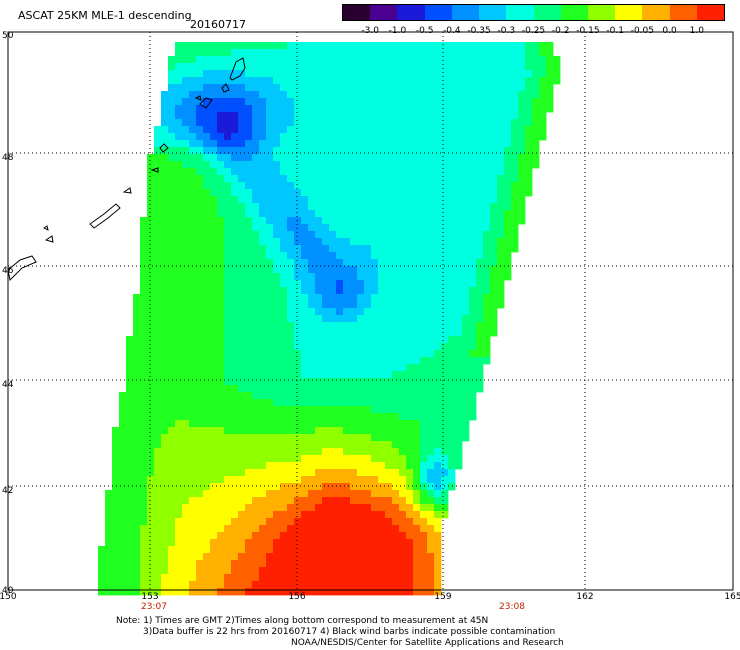 This screenshot has width=740, height=650. I want to click on color-scale-tick-label: -3.0, so click(370, 31).